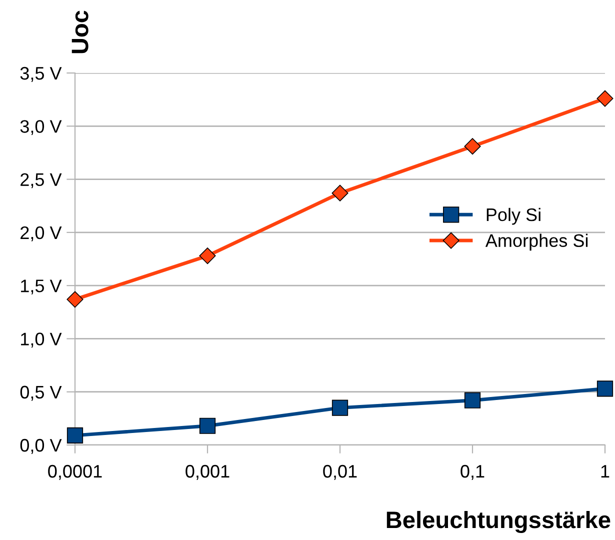  Describe the element at coordinates (605, 471) in the screenshot. I see `x-tick-label: 1` at that location.